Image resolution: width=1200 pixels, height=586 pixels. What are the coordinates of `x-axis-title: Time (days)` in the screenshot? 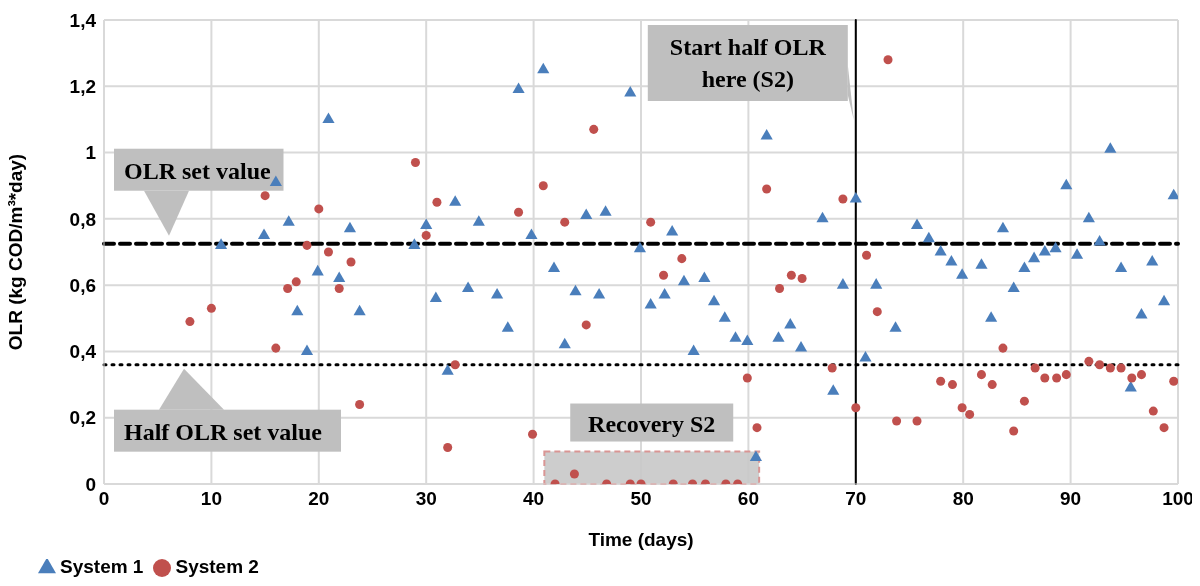 It's located at (641, 539).